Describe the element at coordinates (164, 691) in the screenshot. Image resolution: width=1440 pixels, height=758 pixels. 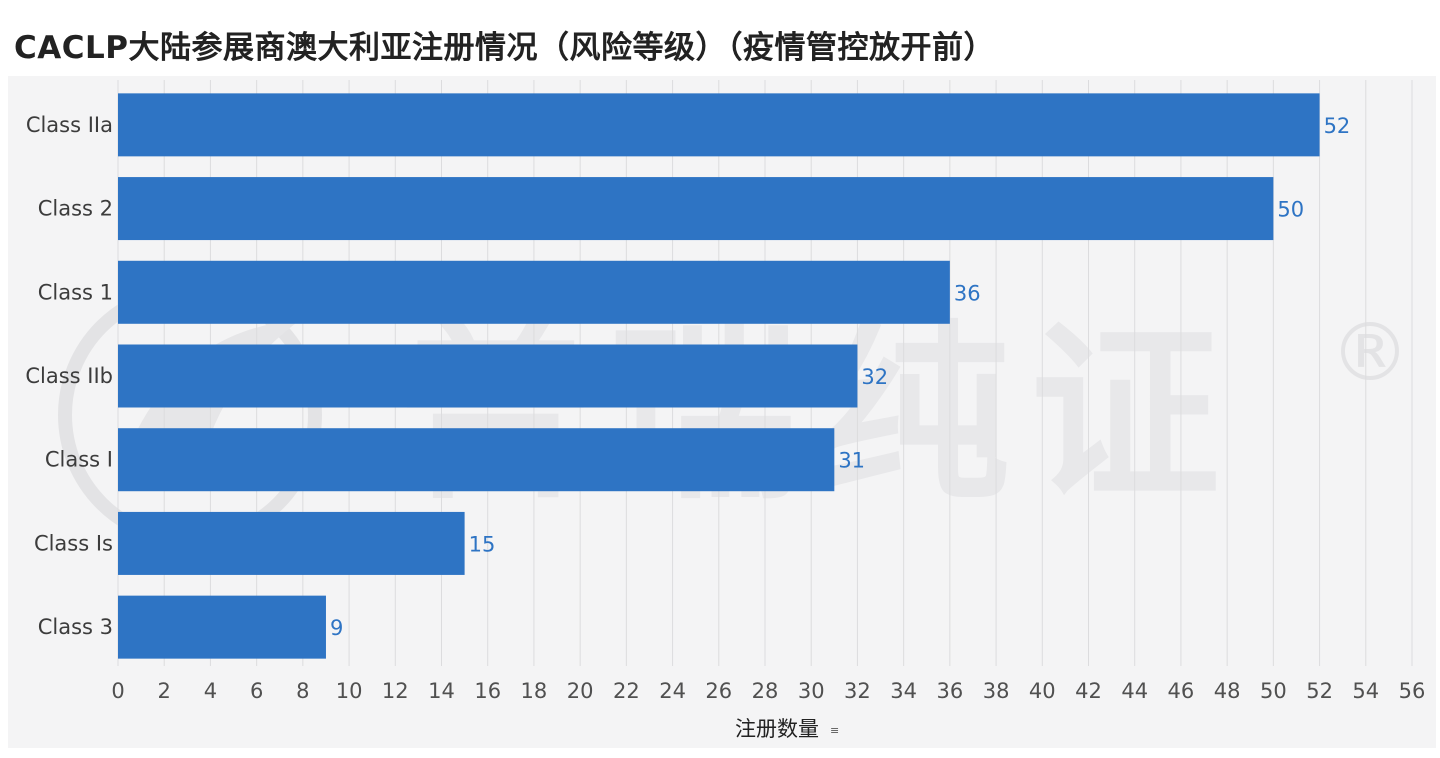
I see `x-tick-label: 2` at that location.